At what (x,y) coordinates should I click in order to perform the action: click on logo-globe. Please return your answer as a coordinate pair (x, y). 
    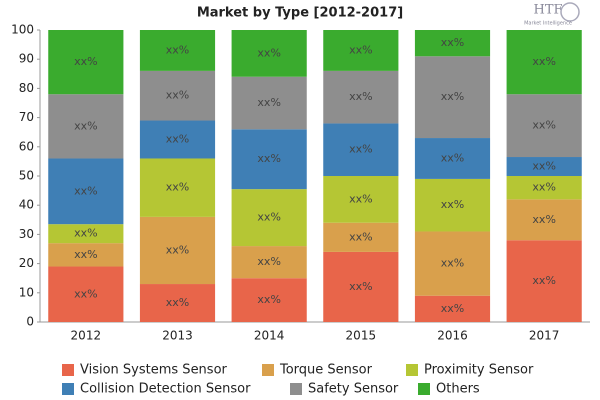
    Looking at the image, I should click on (570, 12).